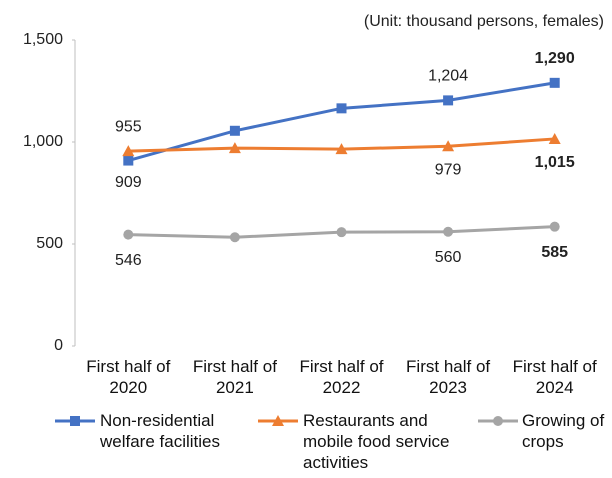 The height and width of the screenshot is (478, 612). What do you see at coordinates (58, 345) in the screenshot?
I see `y-tick-label: 0` at bounding box center [58, 345].